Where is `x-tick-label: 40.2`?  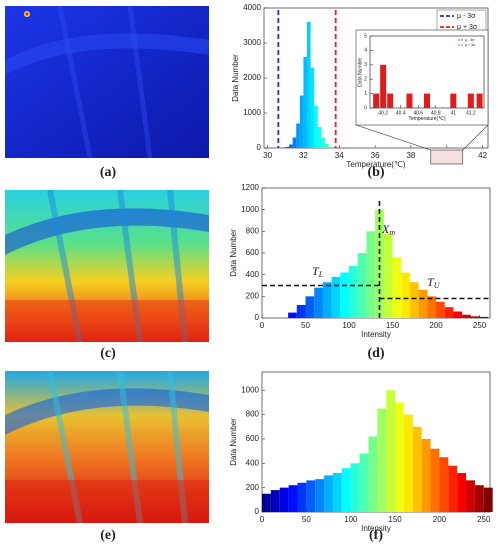 x-tick-label: 40.2 is located at coordinates (383, 113).